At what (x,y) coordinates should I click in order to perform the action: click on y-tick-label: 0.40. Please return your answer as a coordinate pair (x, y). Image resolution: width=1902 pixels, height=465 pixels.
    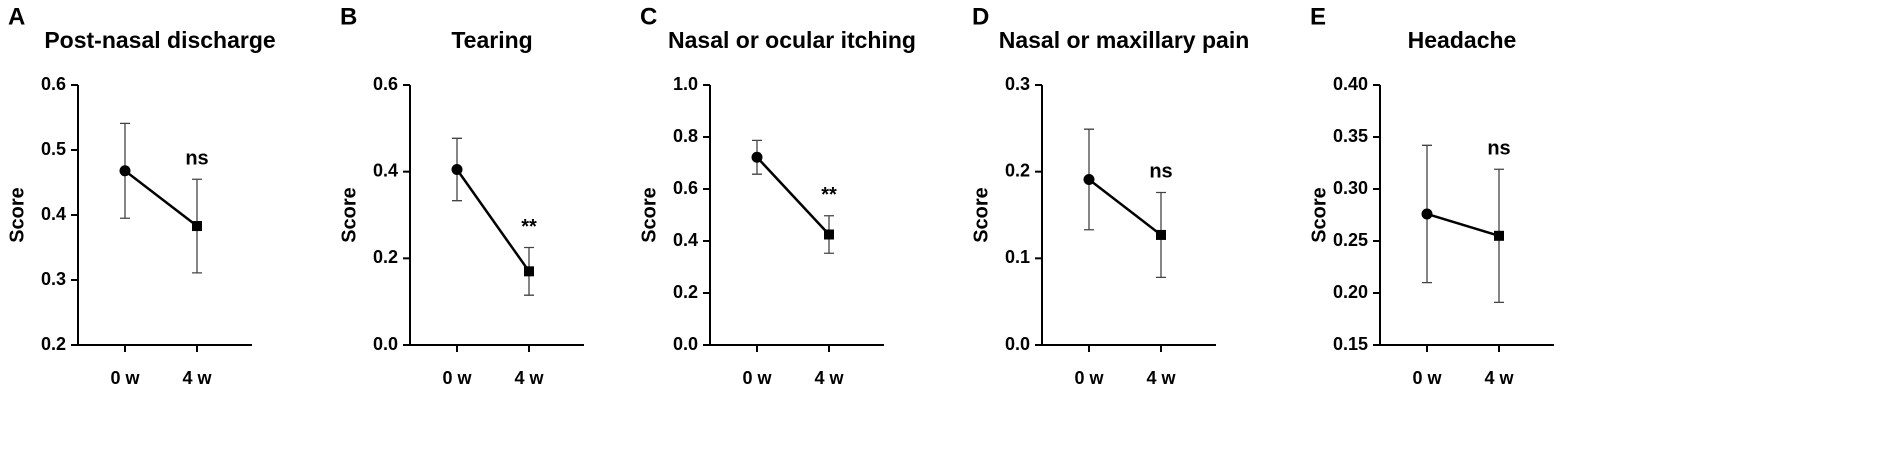
    Looking at the image, I should click on (1350, 84).